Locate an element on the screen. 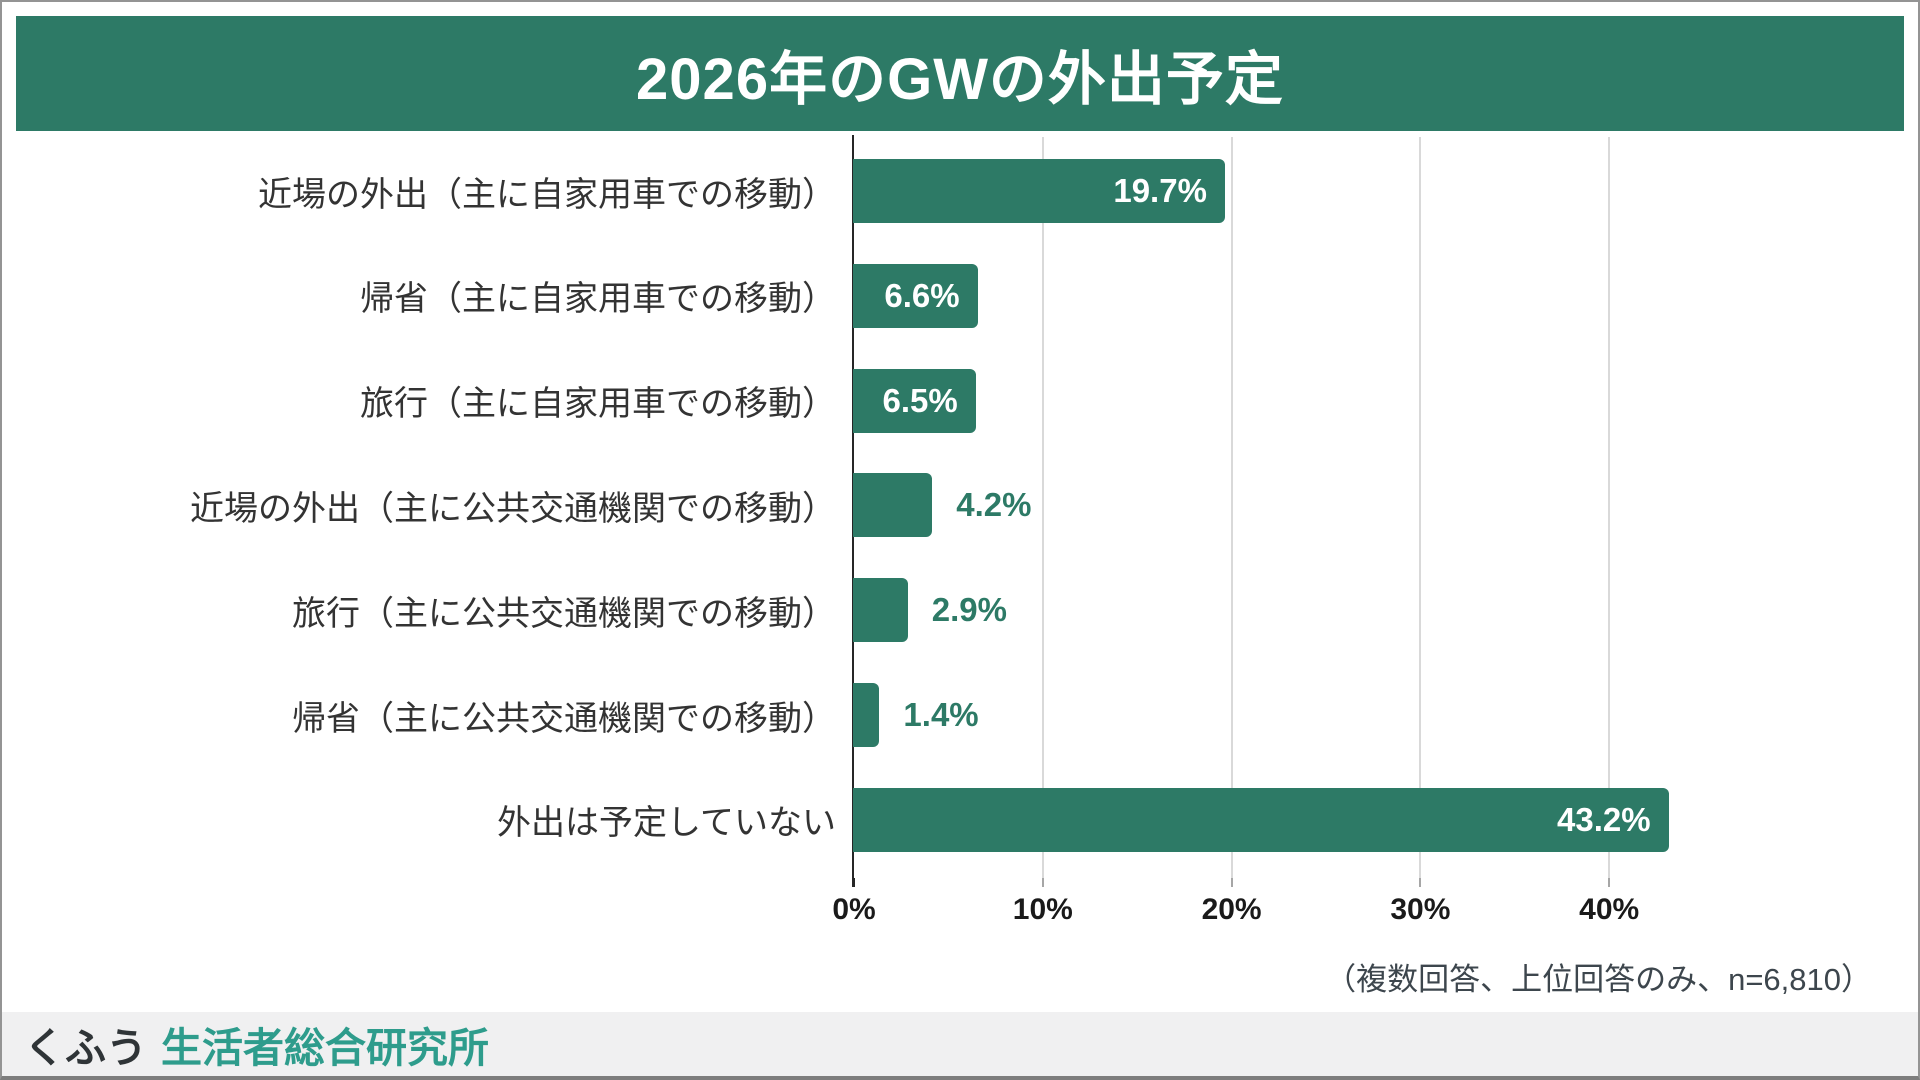  bar-value-label: 6.6% is located at coordinates (922, 295).